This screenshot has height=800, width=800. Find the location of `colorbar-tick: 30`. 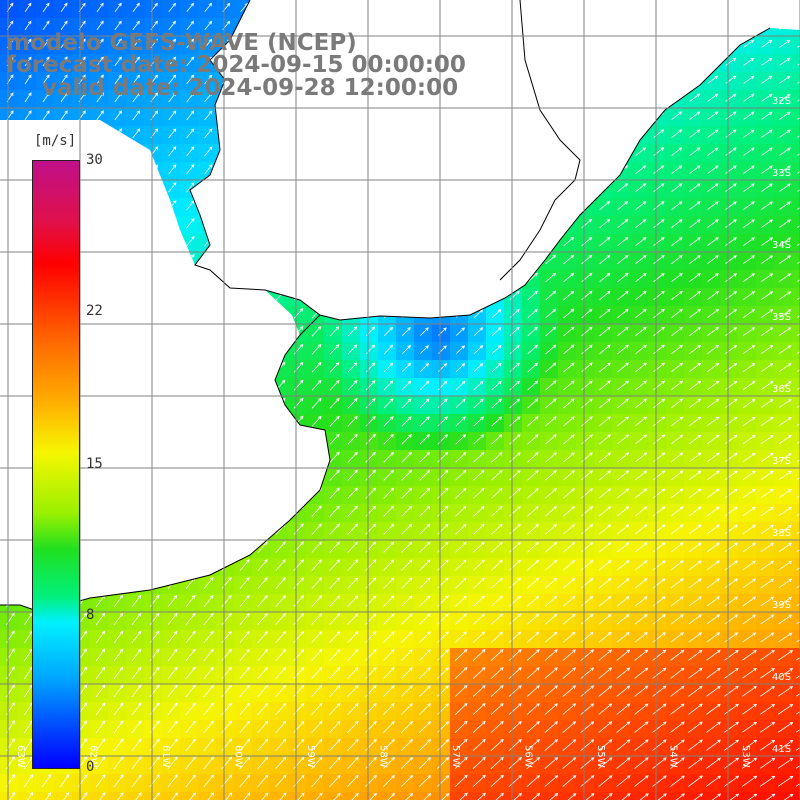

colorbar-tick: 30 is located at coordinates (94, 160).